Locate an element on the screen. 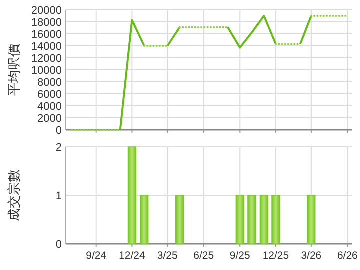 This screenshot has height=270, width=360. y-tick-label: 12000 is located at coordinates (46, 59).